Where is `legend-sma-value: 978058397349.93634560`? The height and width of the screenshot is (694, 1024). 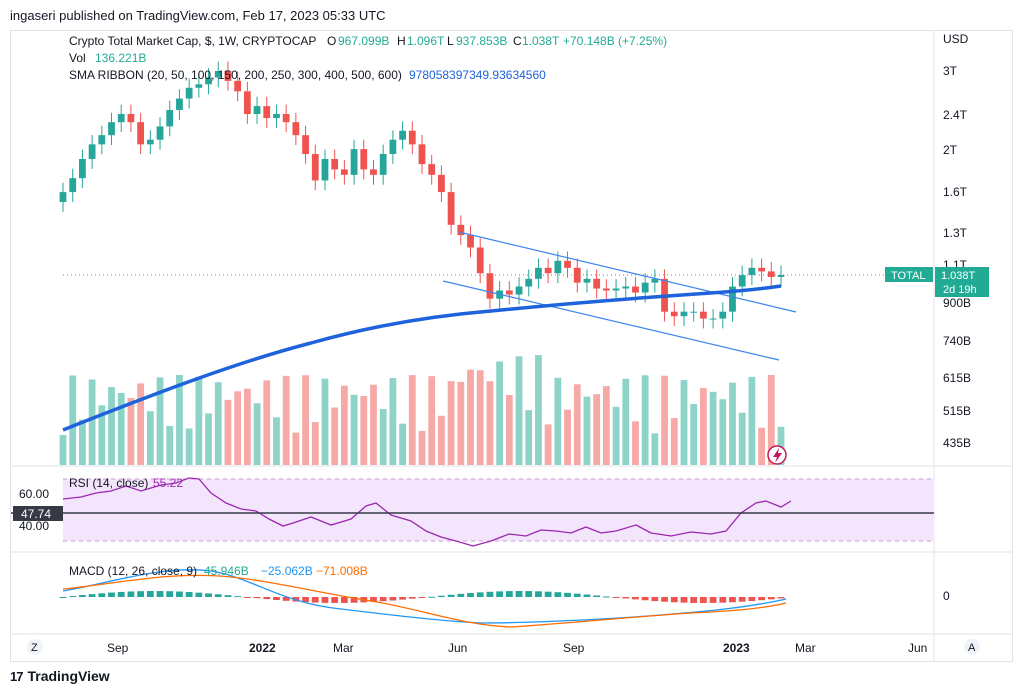 legend-sma-value: 978058397349.93634560 is located at coordinates (477, 75).